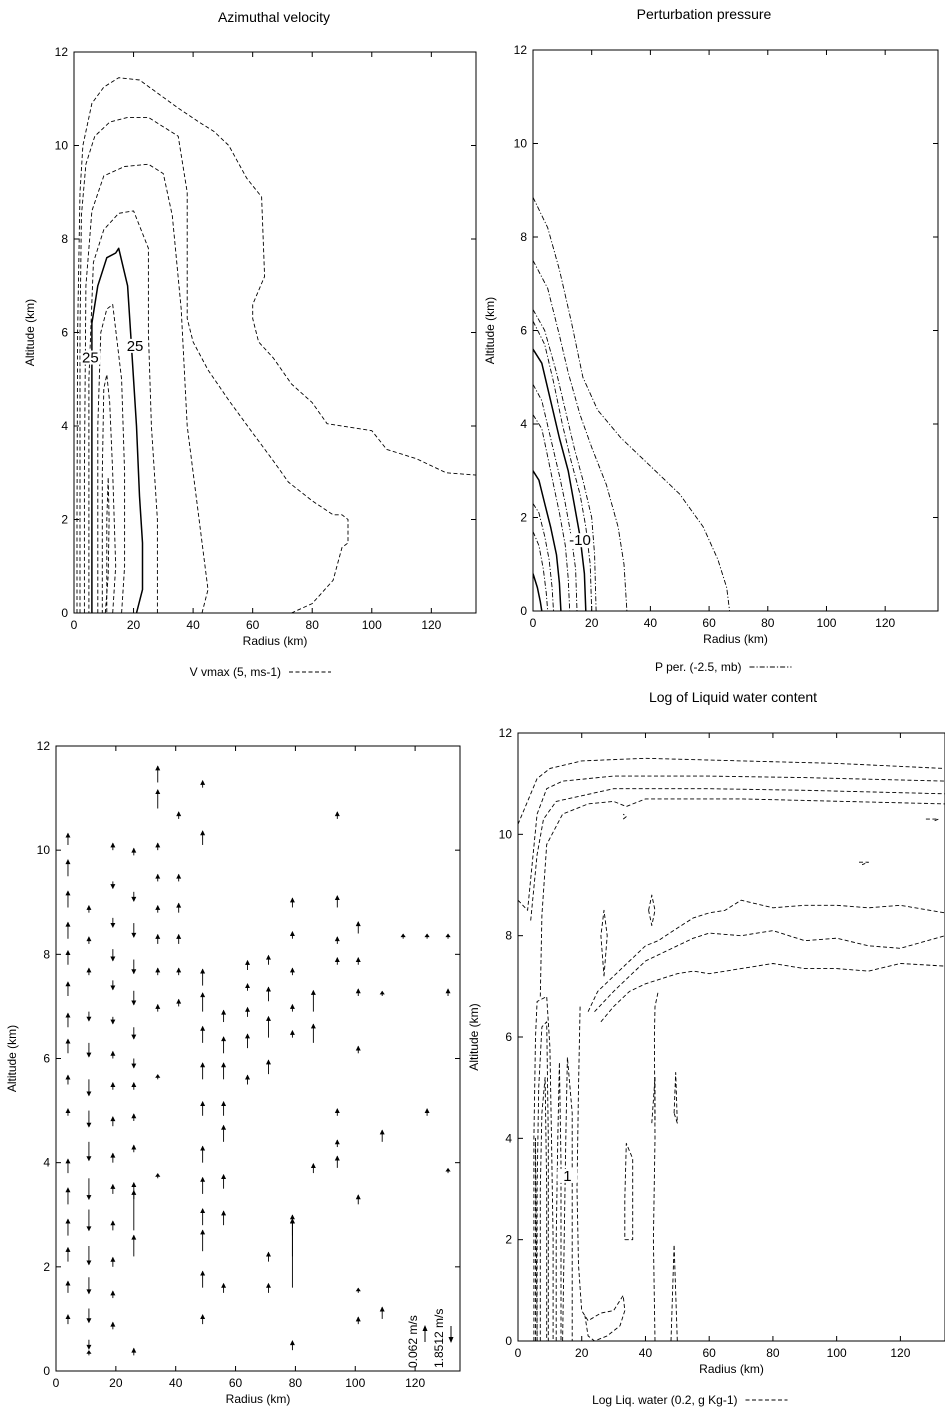  What do you see at coordinates (44, 850) in the screenshot?
I see `y-tick-label: 10` at bounding box center [44, 850].